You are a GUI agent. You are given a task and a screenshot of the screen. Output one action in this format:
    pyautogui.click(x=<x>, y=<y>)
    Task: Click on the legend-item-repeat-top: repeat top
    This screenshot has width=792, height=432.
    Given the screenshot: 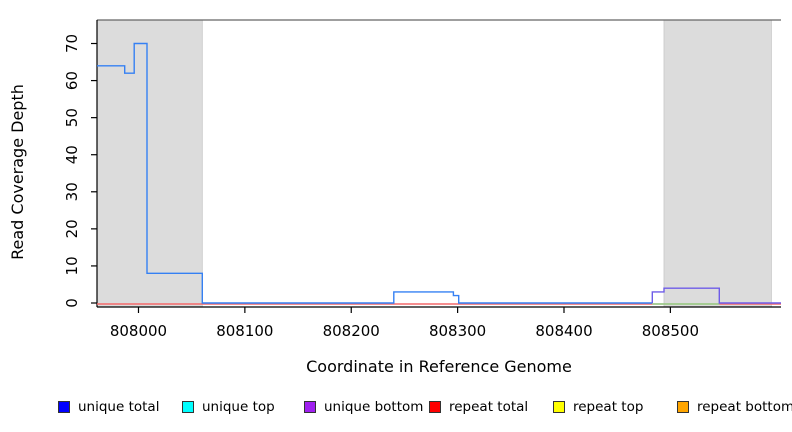 What is the action you would take?
    pyautogui.click(x=598, y=407)
    